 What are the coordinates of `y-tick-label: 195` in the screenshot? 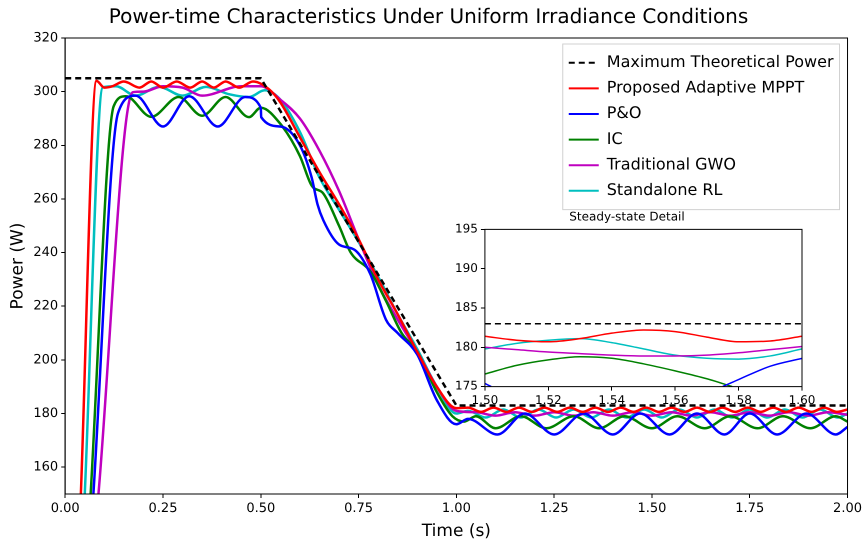 It's located at (466, 229).